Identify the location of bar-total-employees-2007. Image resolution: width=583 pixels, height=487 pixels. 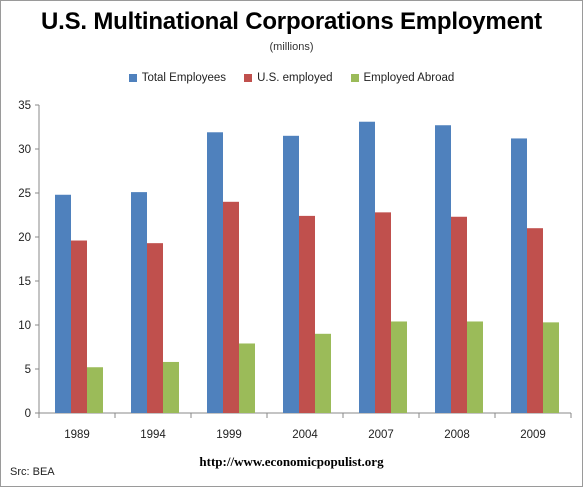
(367, 267).